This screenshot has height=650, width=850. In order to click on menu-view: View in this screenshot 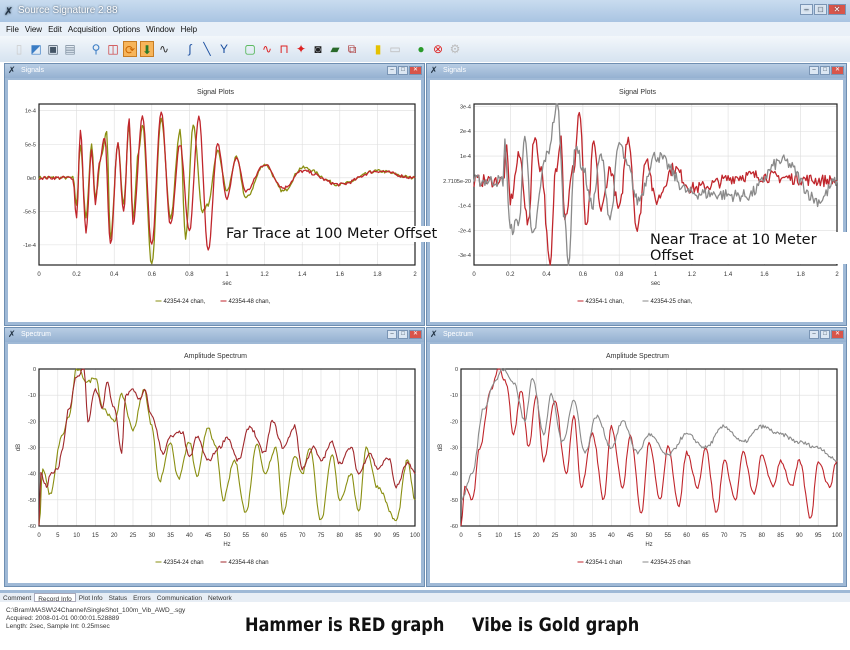, I will do `click(33, 29)`.